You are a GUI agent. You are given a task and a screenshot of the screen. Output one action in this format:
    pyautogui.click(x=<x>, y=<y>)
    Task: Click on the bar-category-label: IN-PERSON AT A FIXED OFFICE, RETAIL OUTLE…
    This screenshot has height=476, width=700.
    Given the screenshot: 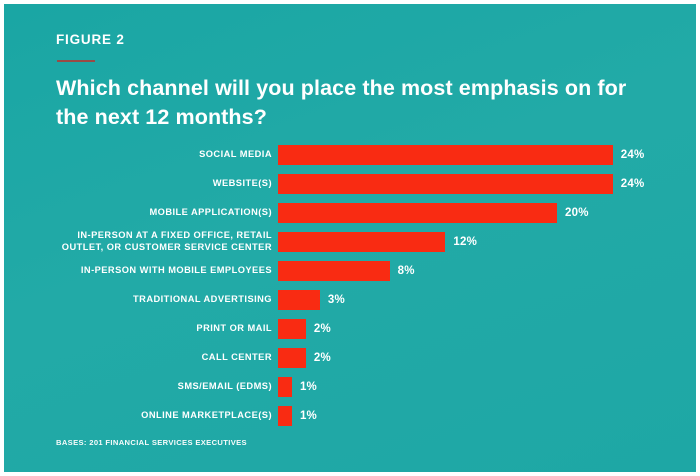 What is the action you would take?
    pyautogui.click(x=166, y=240)
    